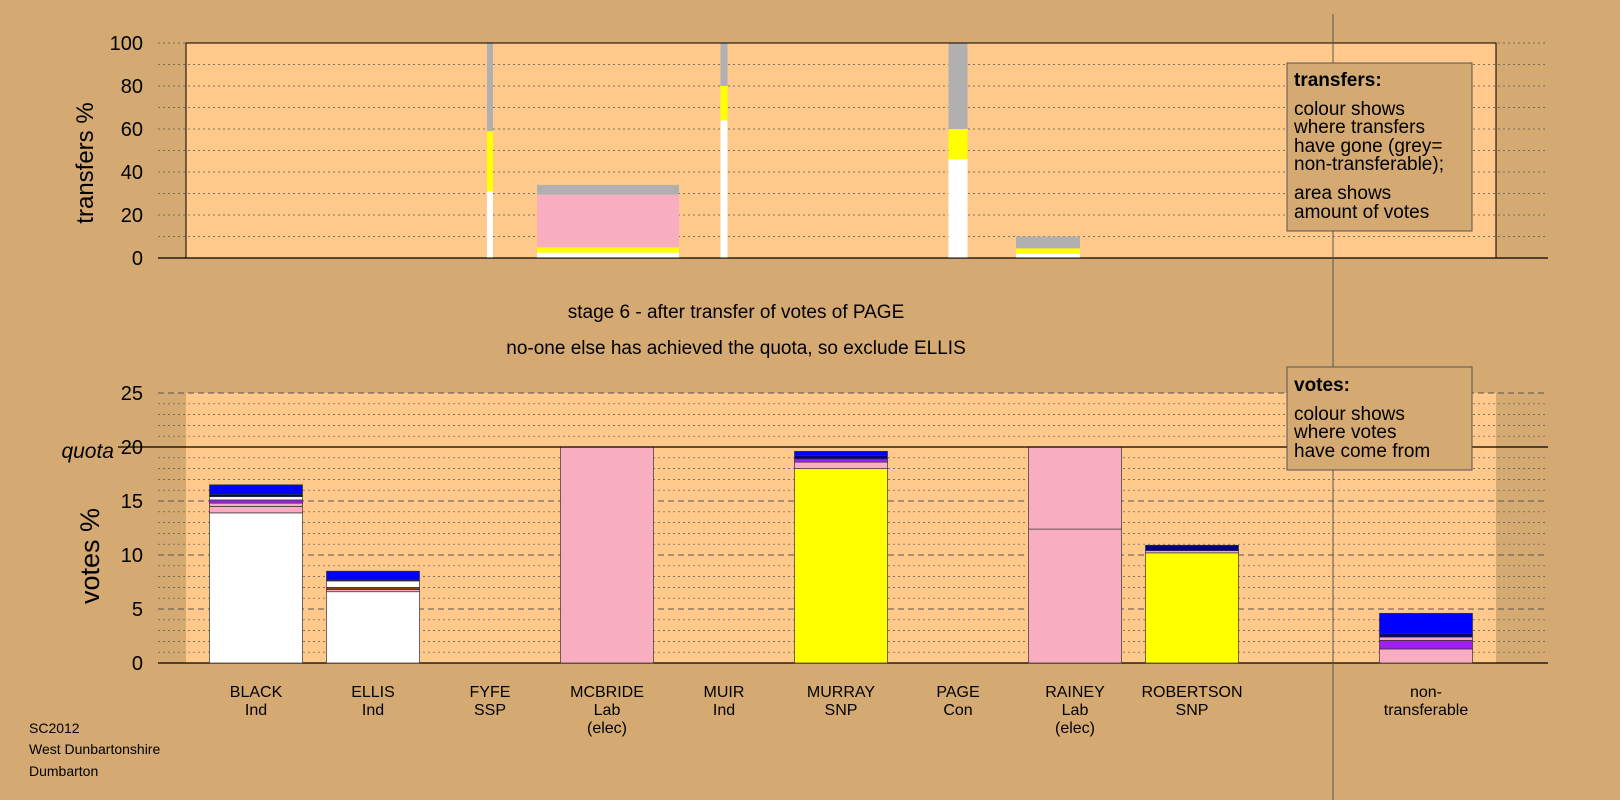  Describe the element at coordinates (1361, 212) in the screenshot. I see `transfers-legend-line: amount of votes` at that location.